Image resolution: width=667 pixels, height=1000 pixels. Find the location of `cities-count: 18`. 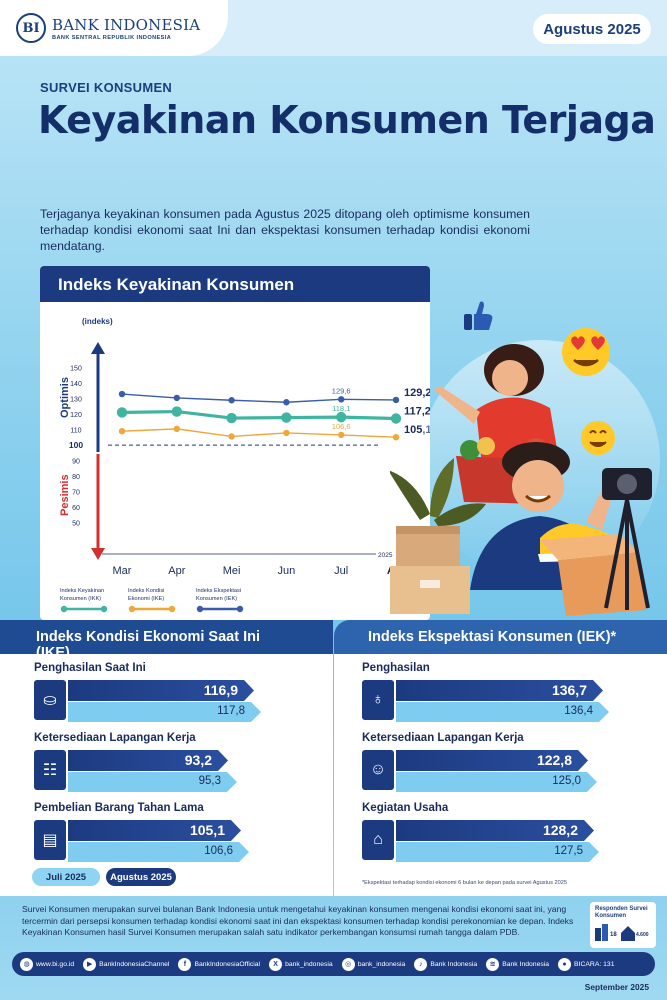

cities-count: 18 is located at coordinates (613, 935).